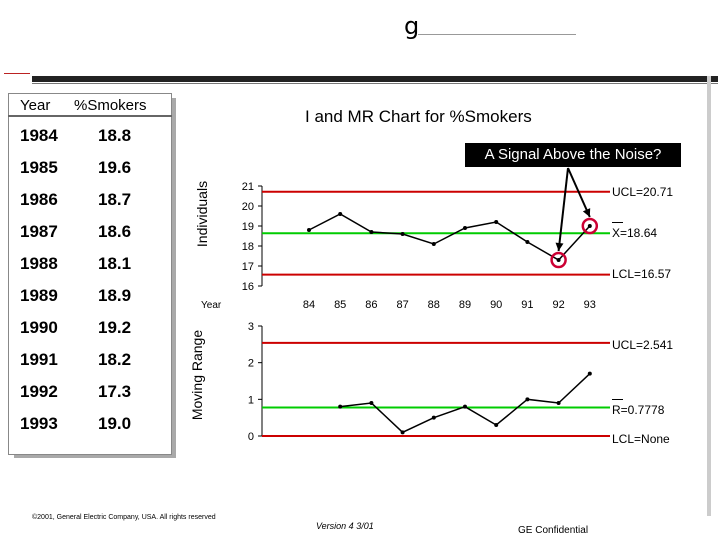 The height and width of the screenshot is (540, 720). Describe the element at coordinates (248, 207) in the screenshot. I see `i-chart-y-tick-label: 20` at that location.